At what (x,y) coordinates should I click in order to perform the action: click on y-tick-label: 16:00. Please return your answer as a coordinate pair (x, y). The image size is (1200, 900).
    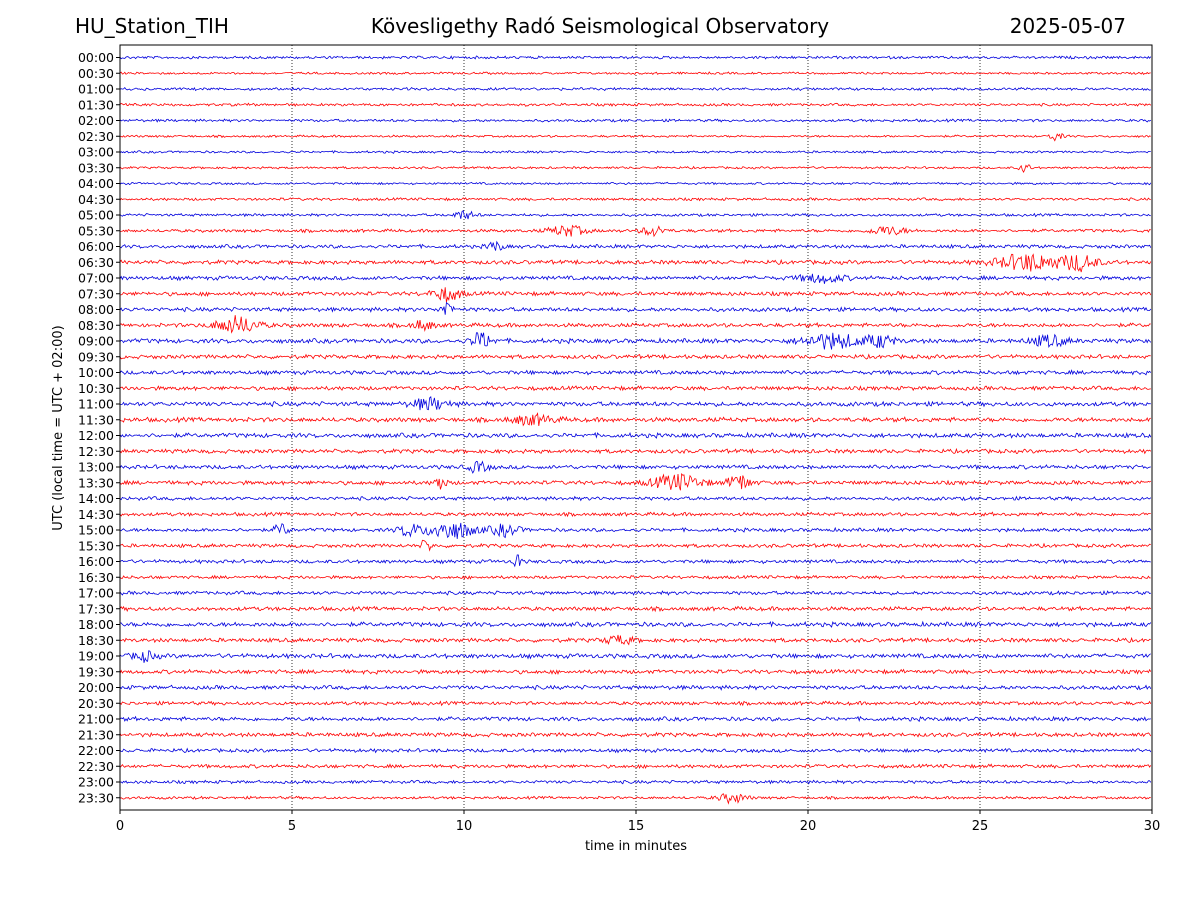
    Looking at the image, I should click on (96, 561).